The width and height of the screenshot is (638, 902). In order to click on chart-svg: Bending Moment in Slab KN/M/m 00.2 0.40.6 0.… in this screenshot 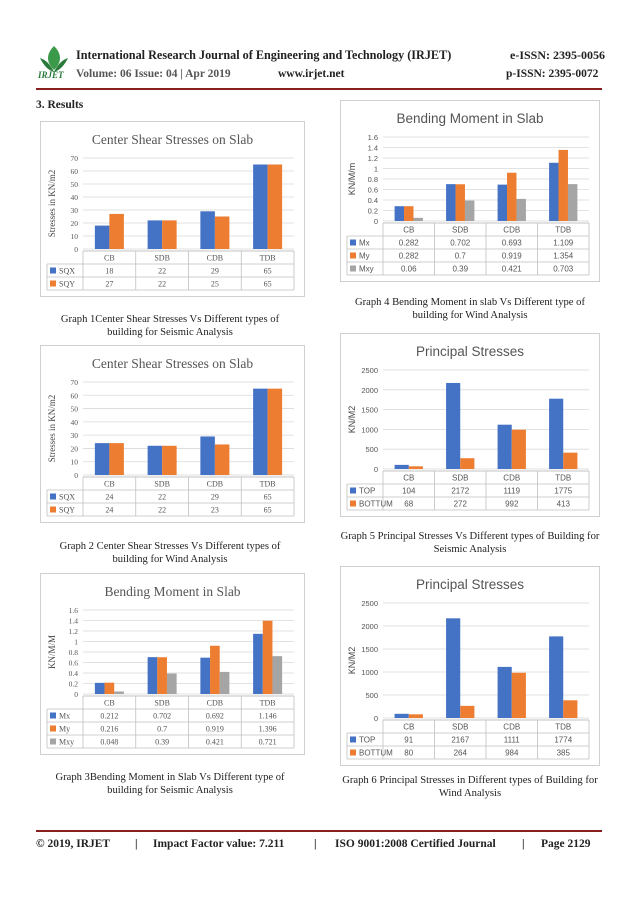, I will do `click(468, 193)`.